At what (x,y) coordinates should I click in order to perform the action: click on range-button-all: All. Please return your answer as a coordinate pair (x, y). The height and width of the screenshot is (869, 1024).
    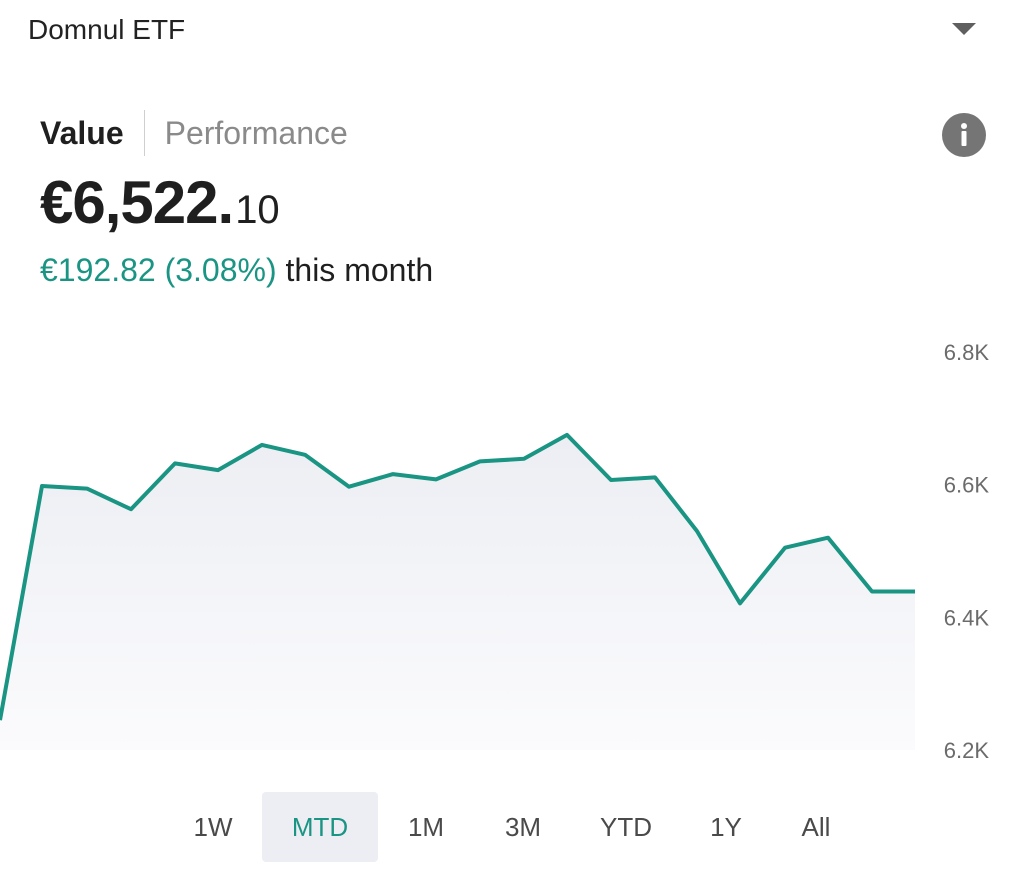
    Looking at the image, I should click on (816, 826).